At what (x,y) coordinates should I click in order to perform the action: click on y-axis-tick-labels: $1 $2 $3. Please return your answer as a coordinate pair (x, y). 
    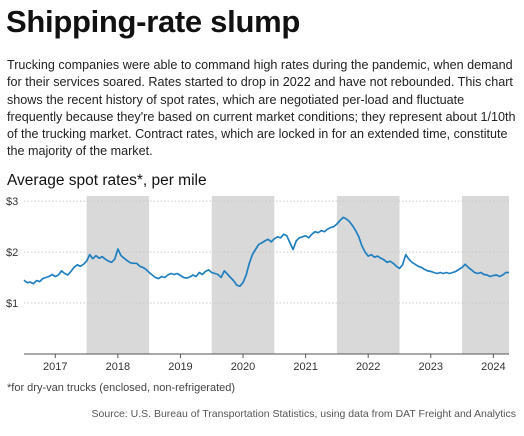
    Looking at the image, I should click on (12, 253).